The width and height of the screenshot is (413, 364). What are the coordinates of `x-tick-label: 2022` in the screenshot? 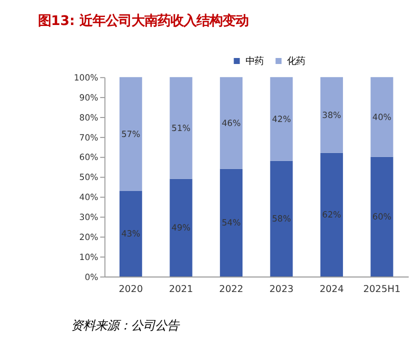 It's located at (231, 290).